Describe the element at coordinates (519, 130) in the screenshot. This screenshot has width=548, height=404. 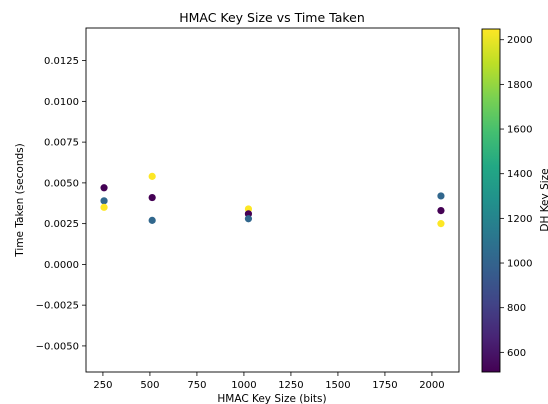
I see `colorbar-tick-label: 1600` at that location.